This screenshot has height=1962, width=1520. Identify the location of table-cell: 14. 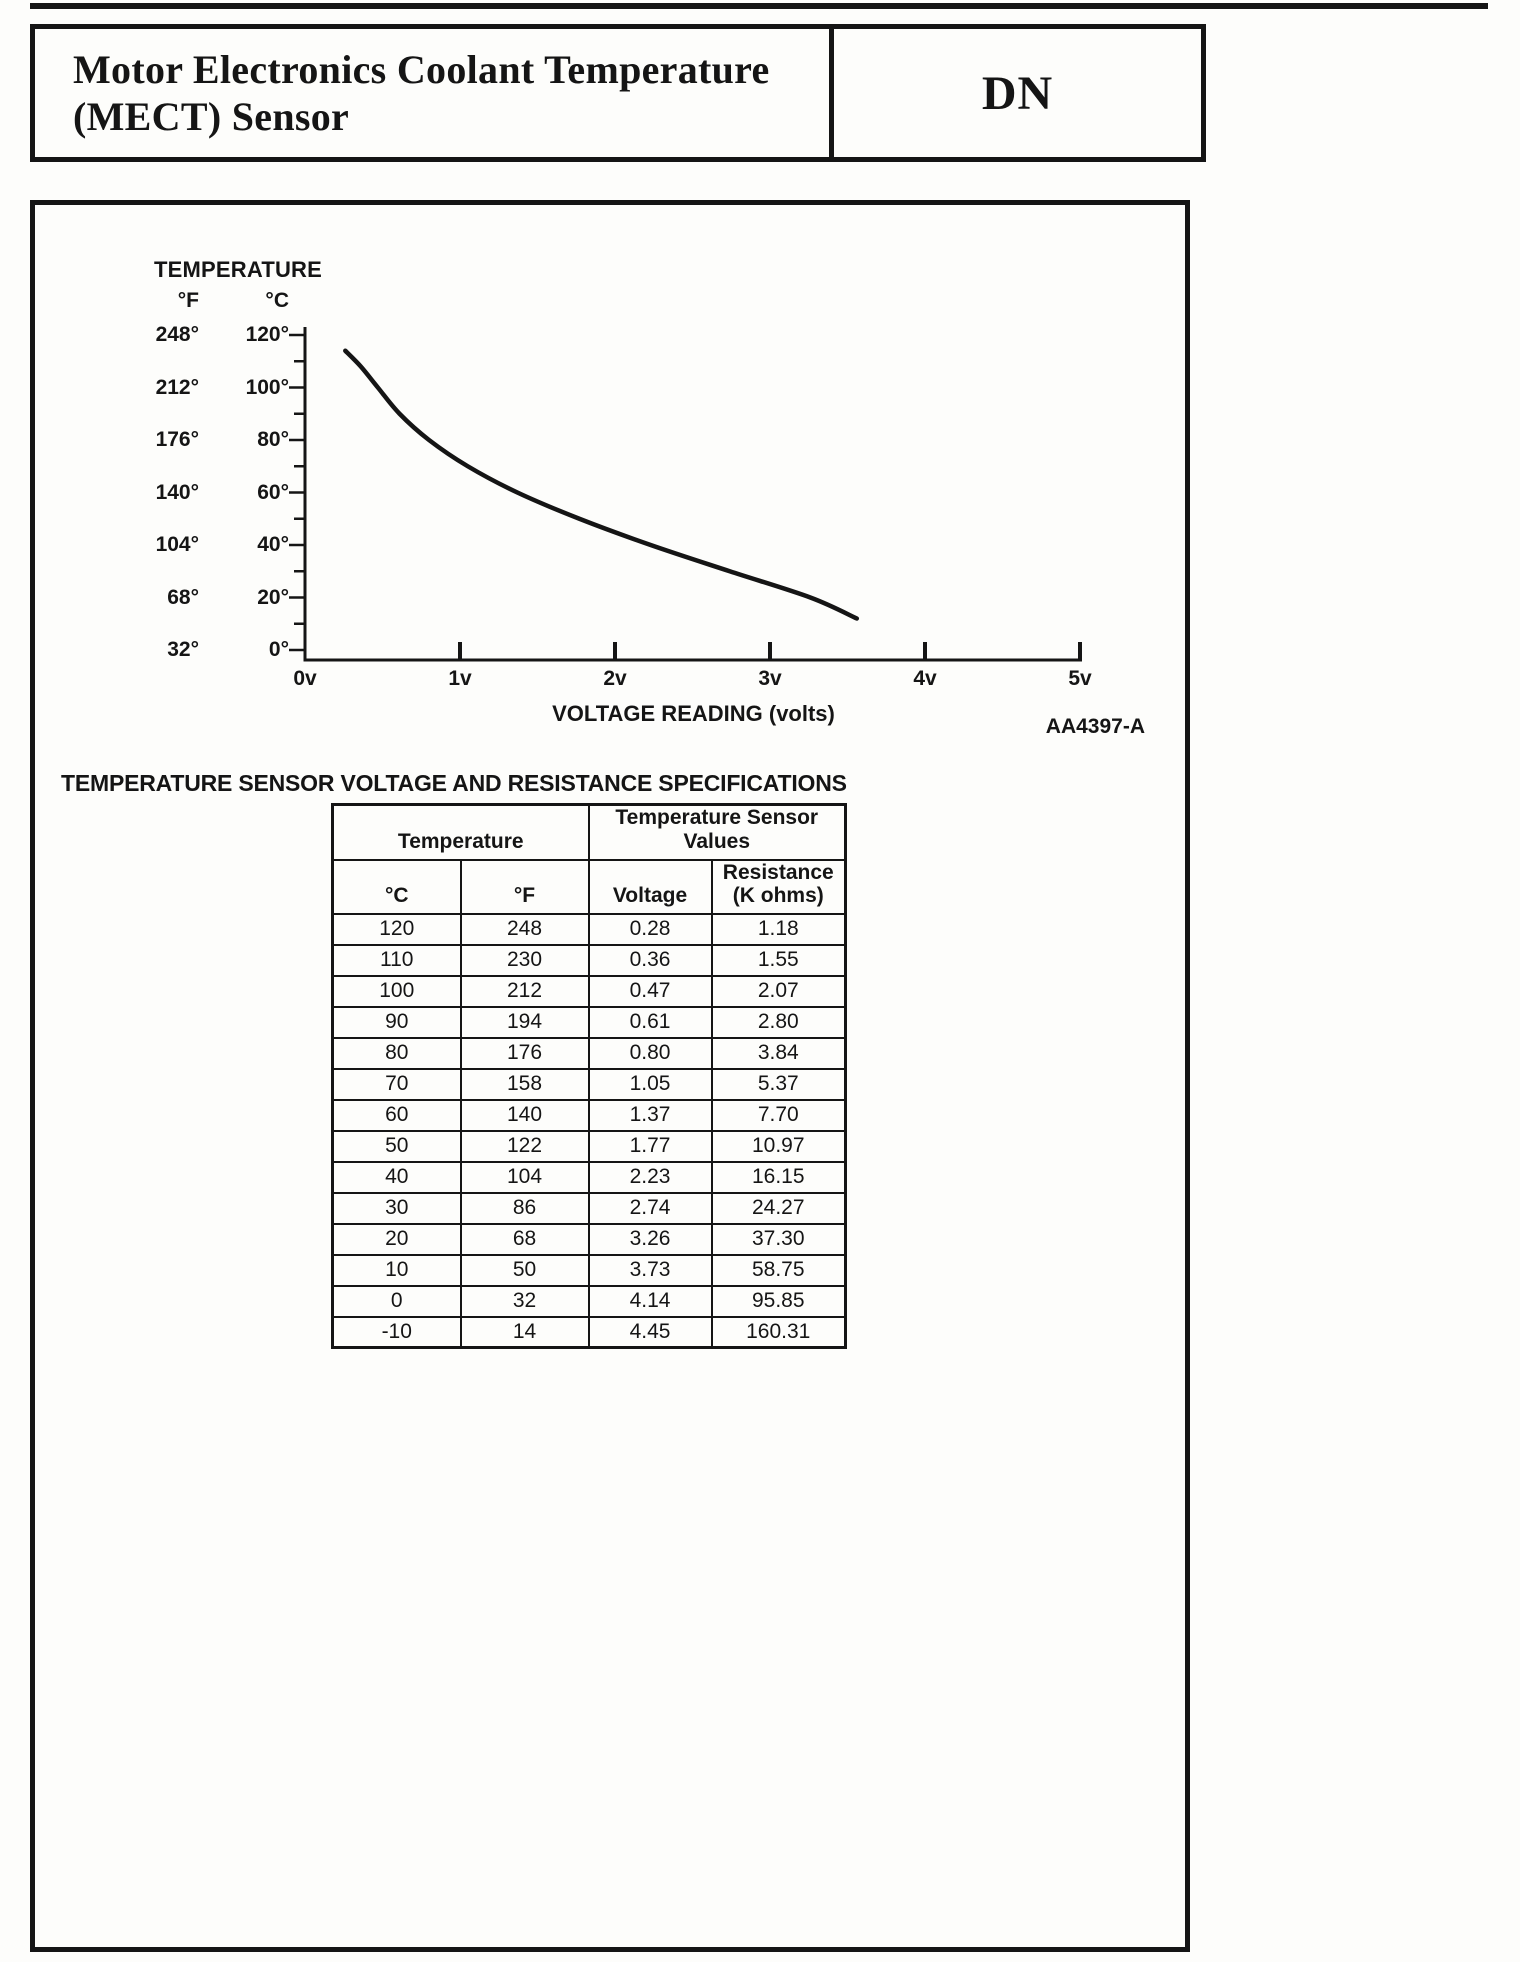
(524, 1332).